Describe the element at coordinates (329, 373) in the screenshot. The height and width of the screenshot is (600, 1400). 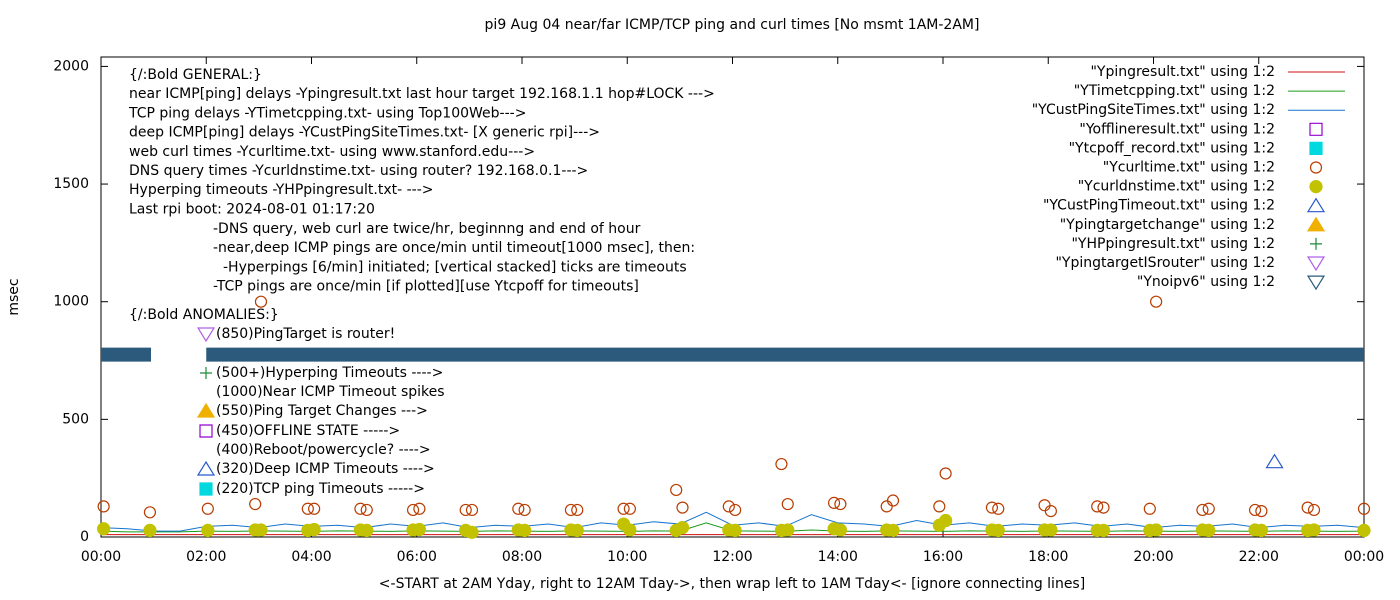
I see `anomaly-label: (500+)Hyperping Timeouts ---->` at that location.